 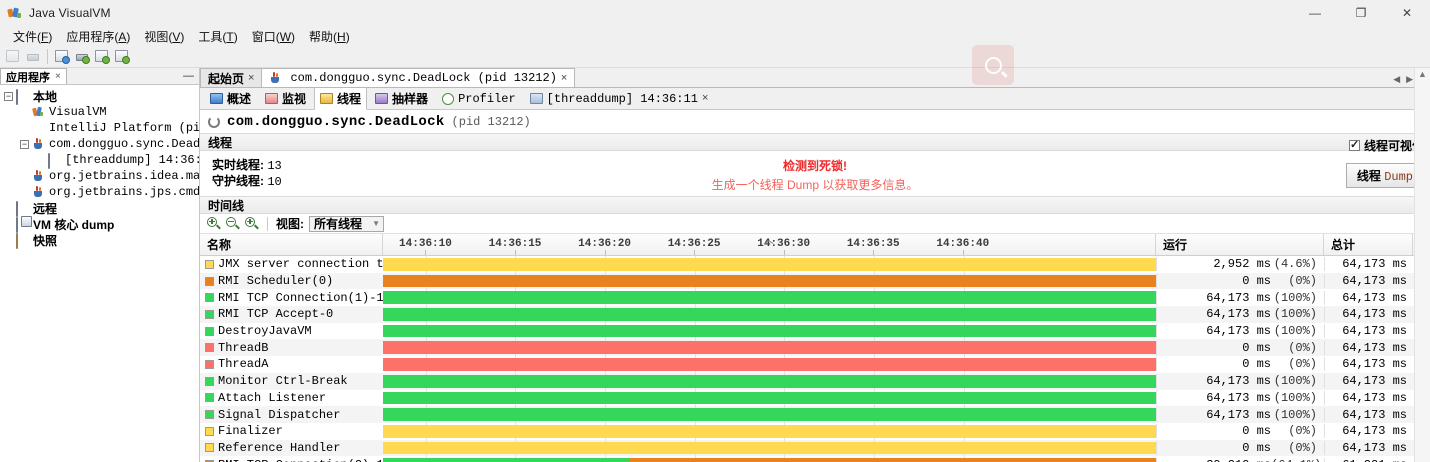 I want to click on document-tab-1: 起始页 ×, so click(x=231, y=77).